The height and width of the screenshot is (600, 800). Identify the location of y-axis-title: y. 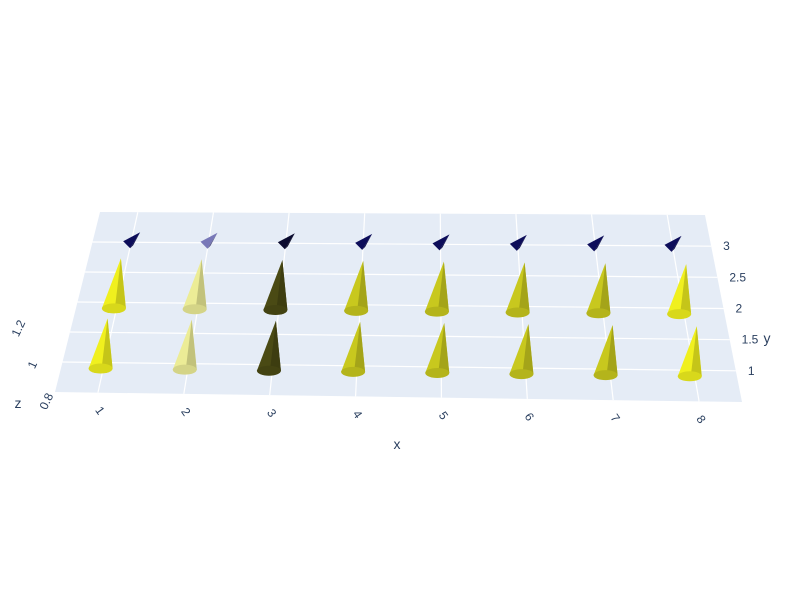
(767, 338).